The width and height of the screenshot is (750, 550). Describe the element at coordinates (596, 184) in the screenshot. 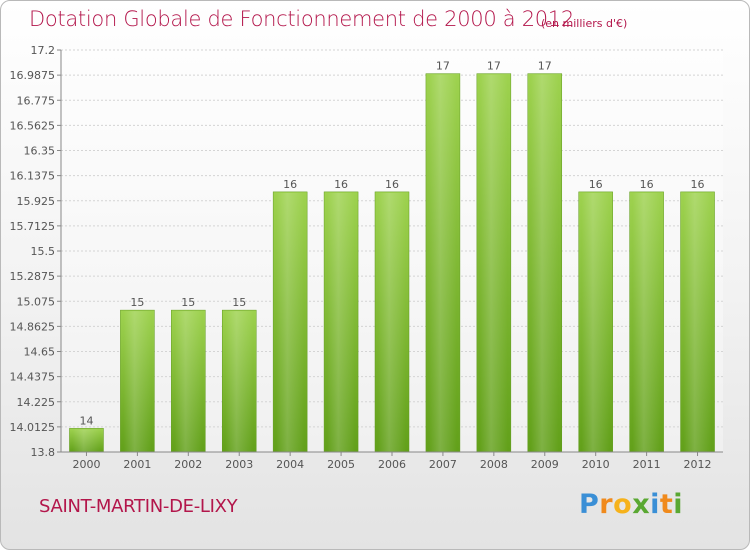

I see `value-label-2010: 16` at that location.